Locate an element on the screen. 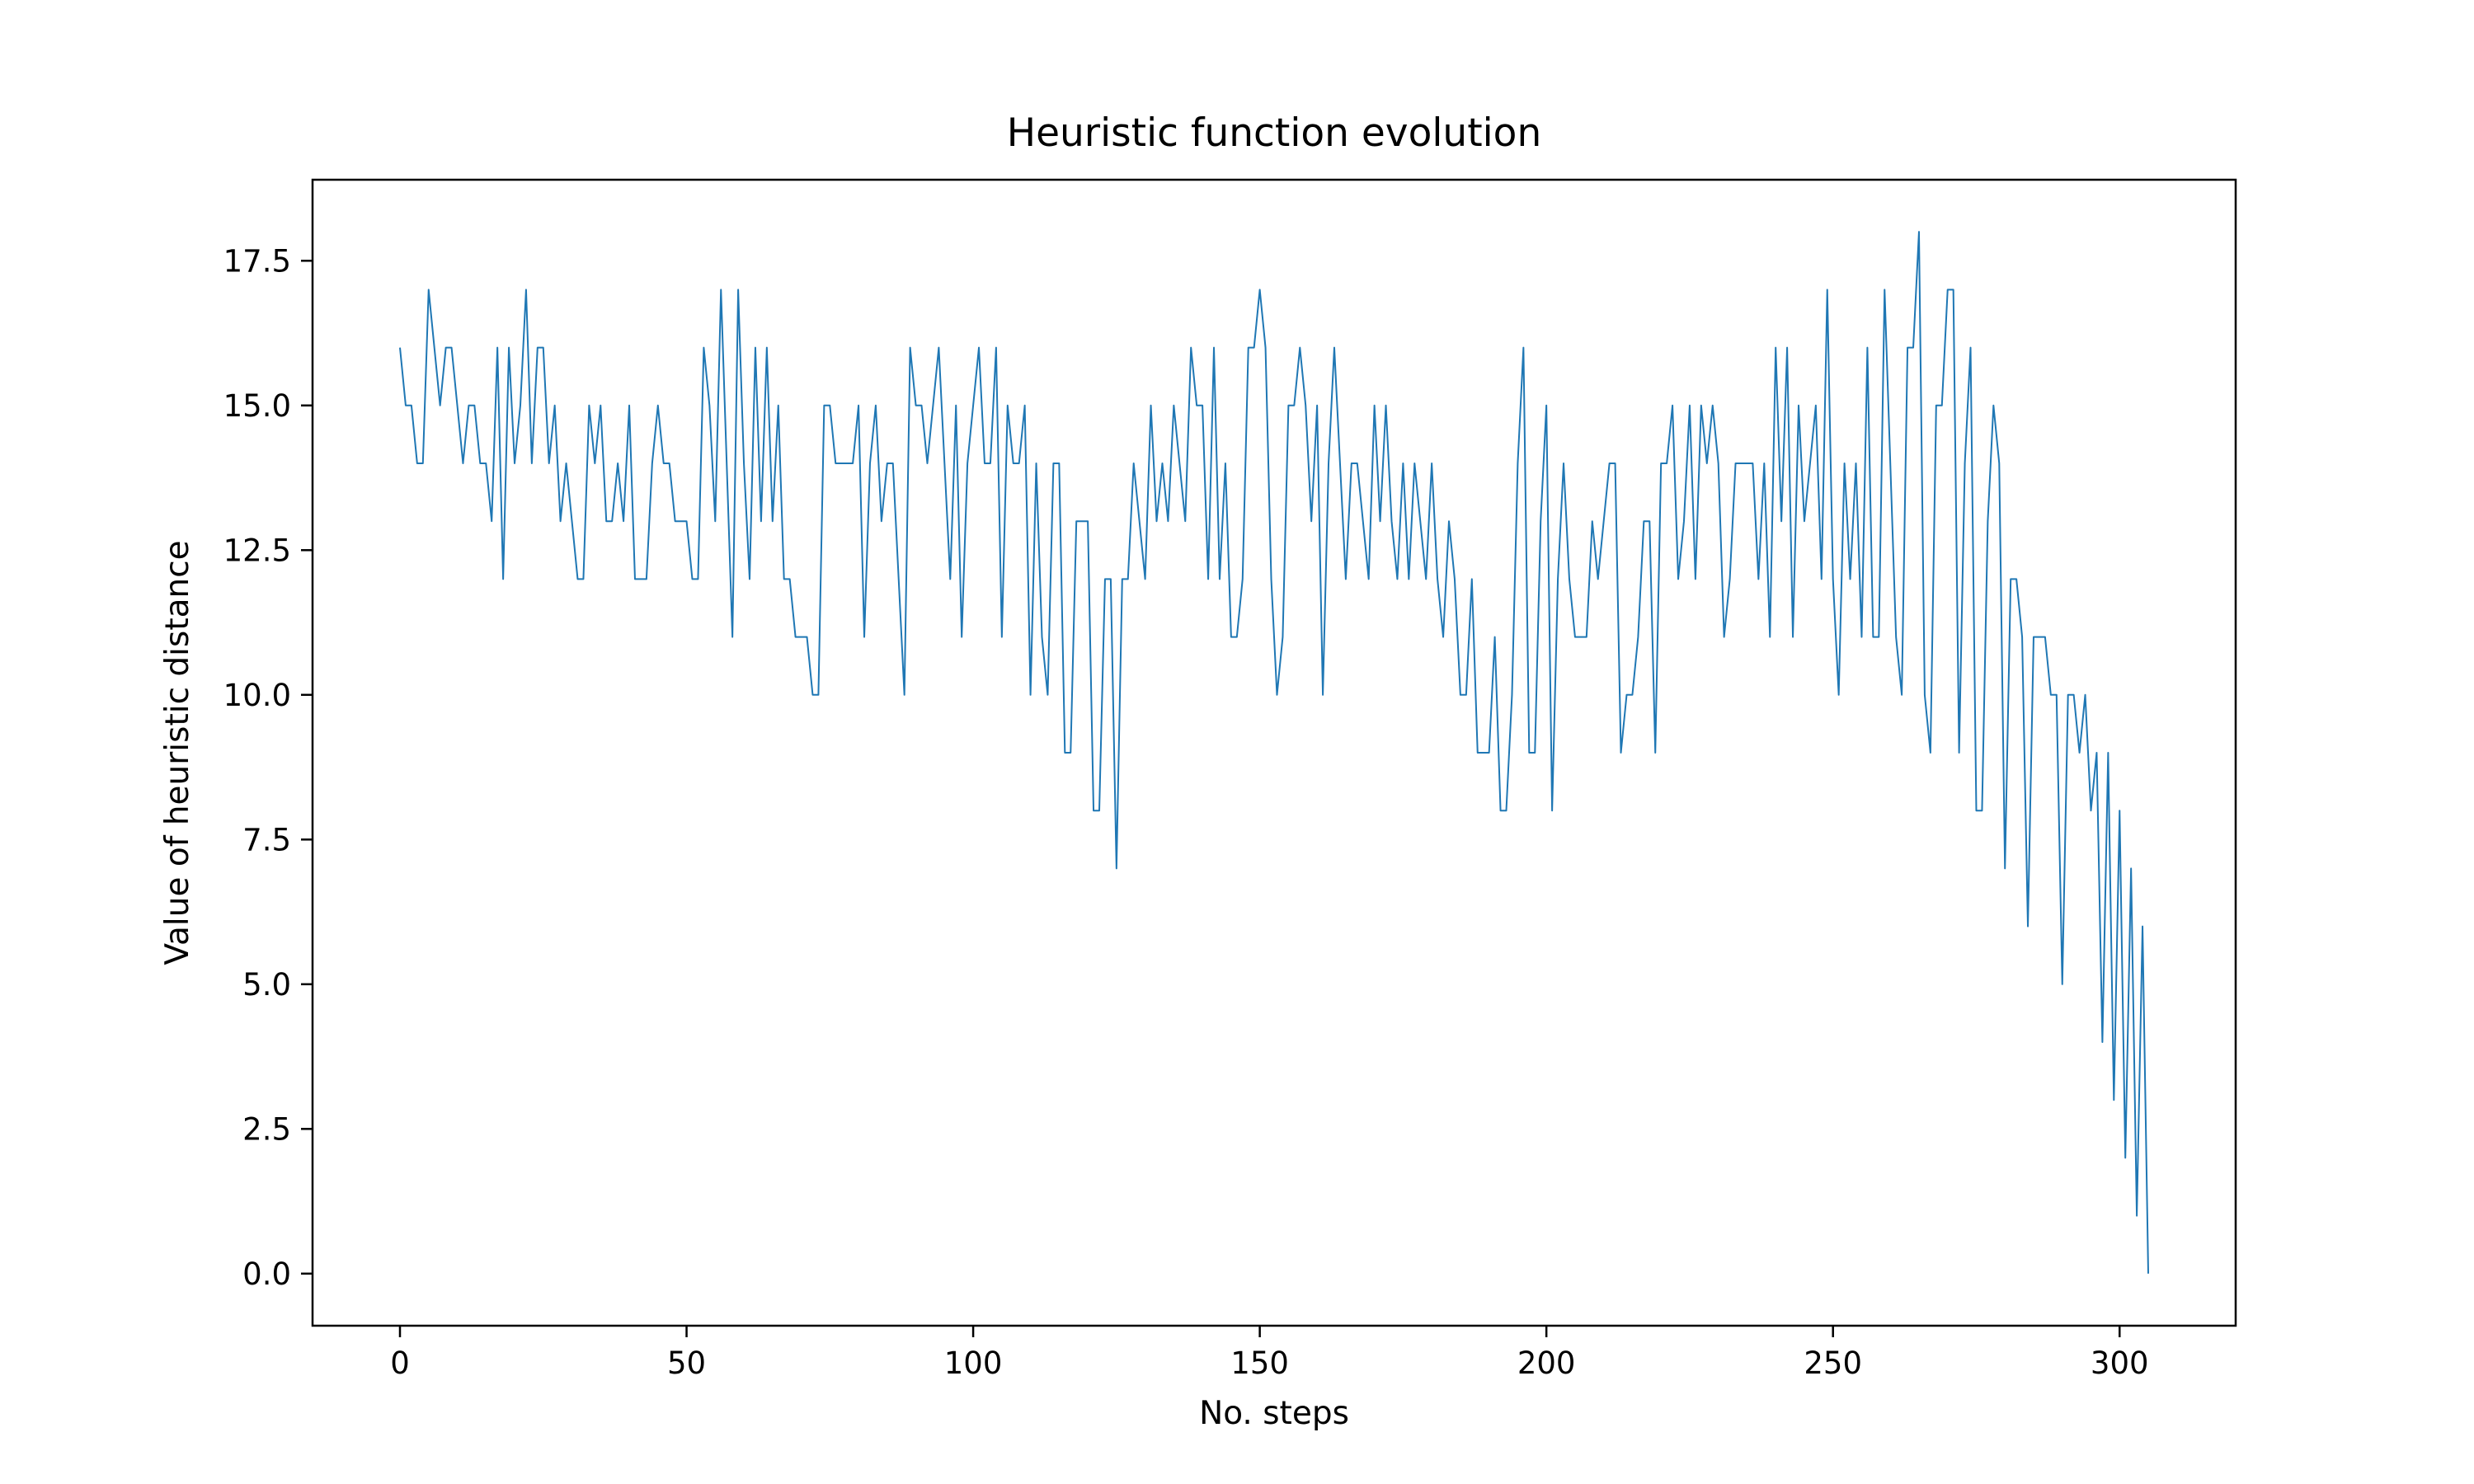 The image size is (2474, 1484). x-tick-label: 150 is located at coordinates (1259, 1363).